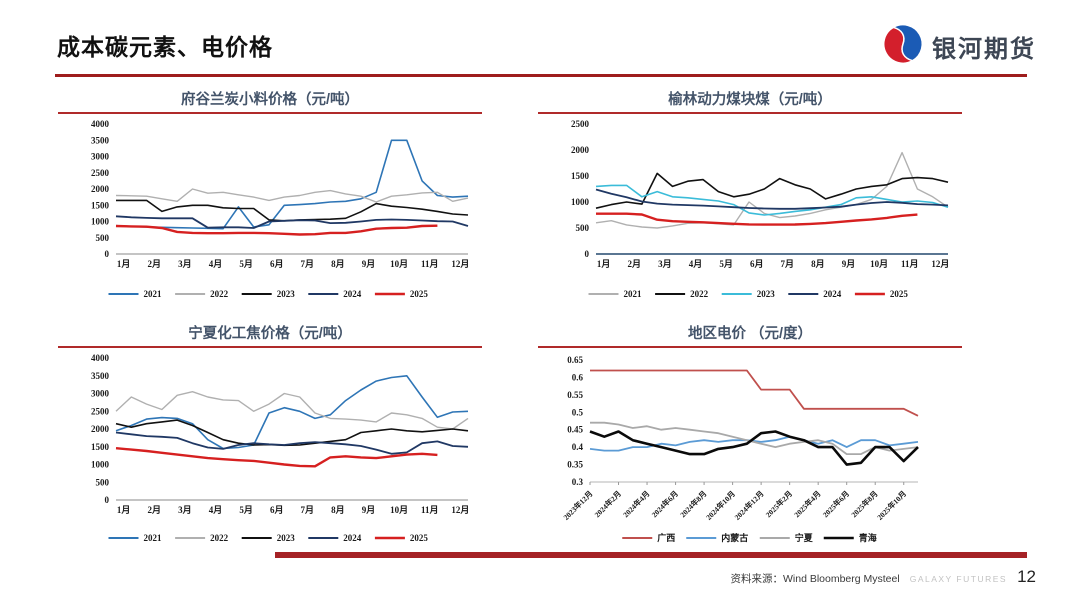 This screenshot has width=1080, height=608. Describe the element at coordinates (750, 101) in the screenshot. I see `chart-title-yulin: 榆林动力煤块煤（元/吨）` at that location.